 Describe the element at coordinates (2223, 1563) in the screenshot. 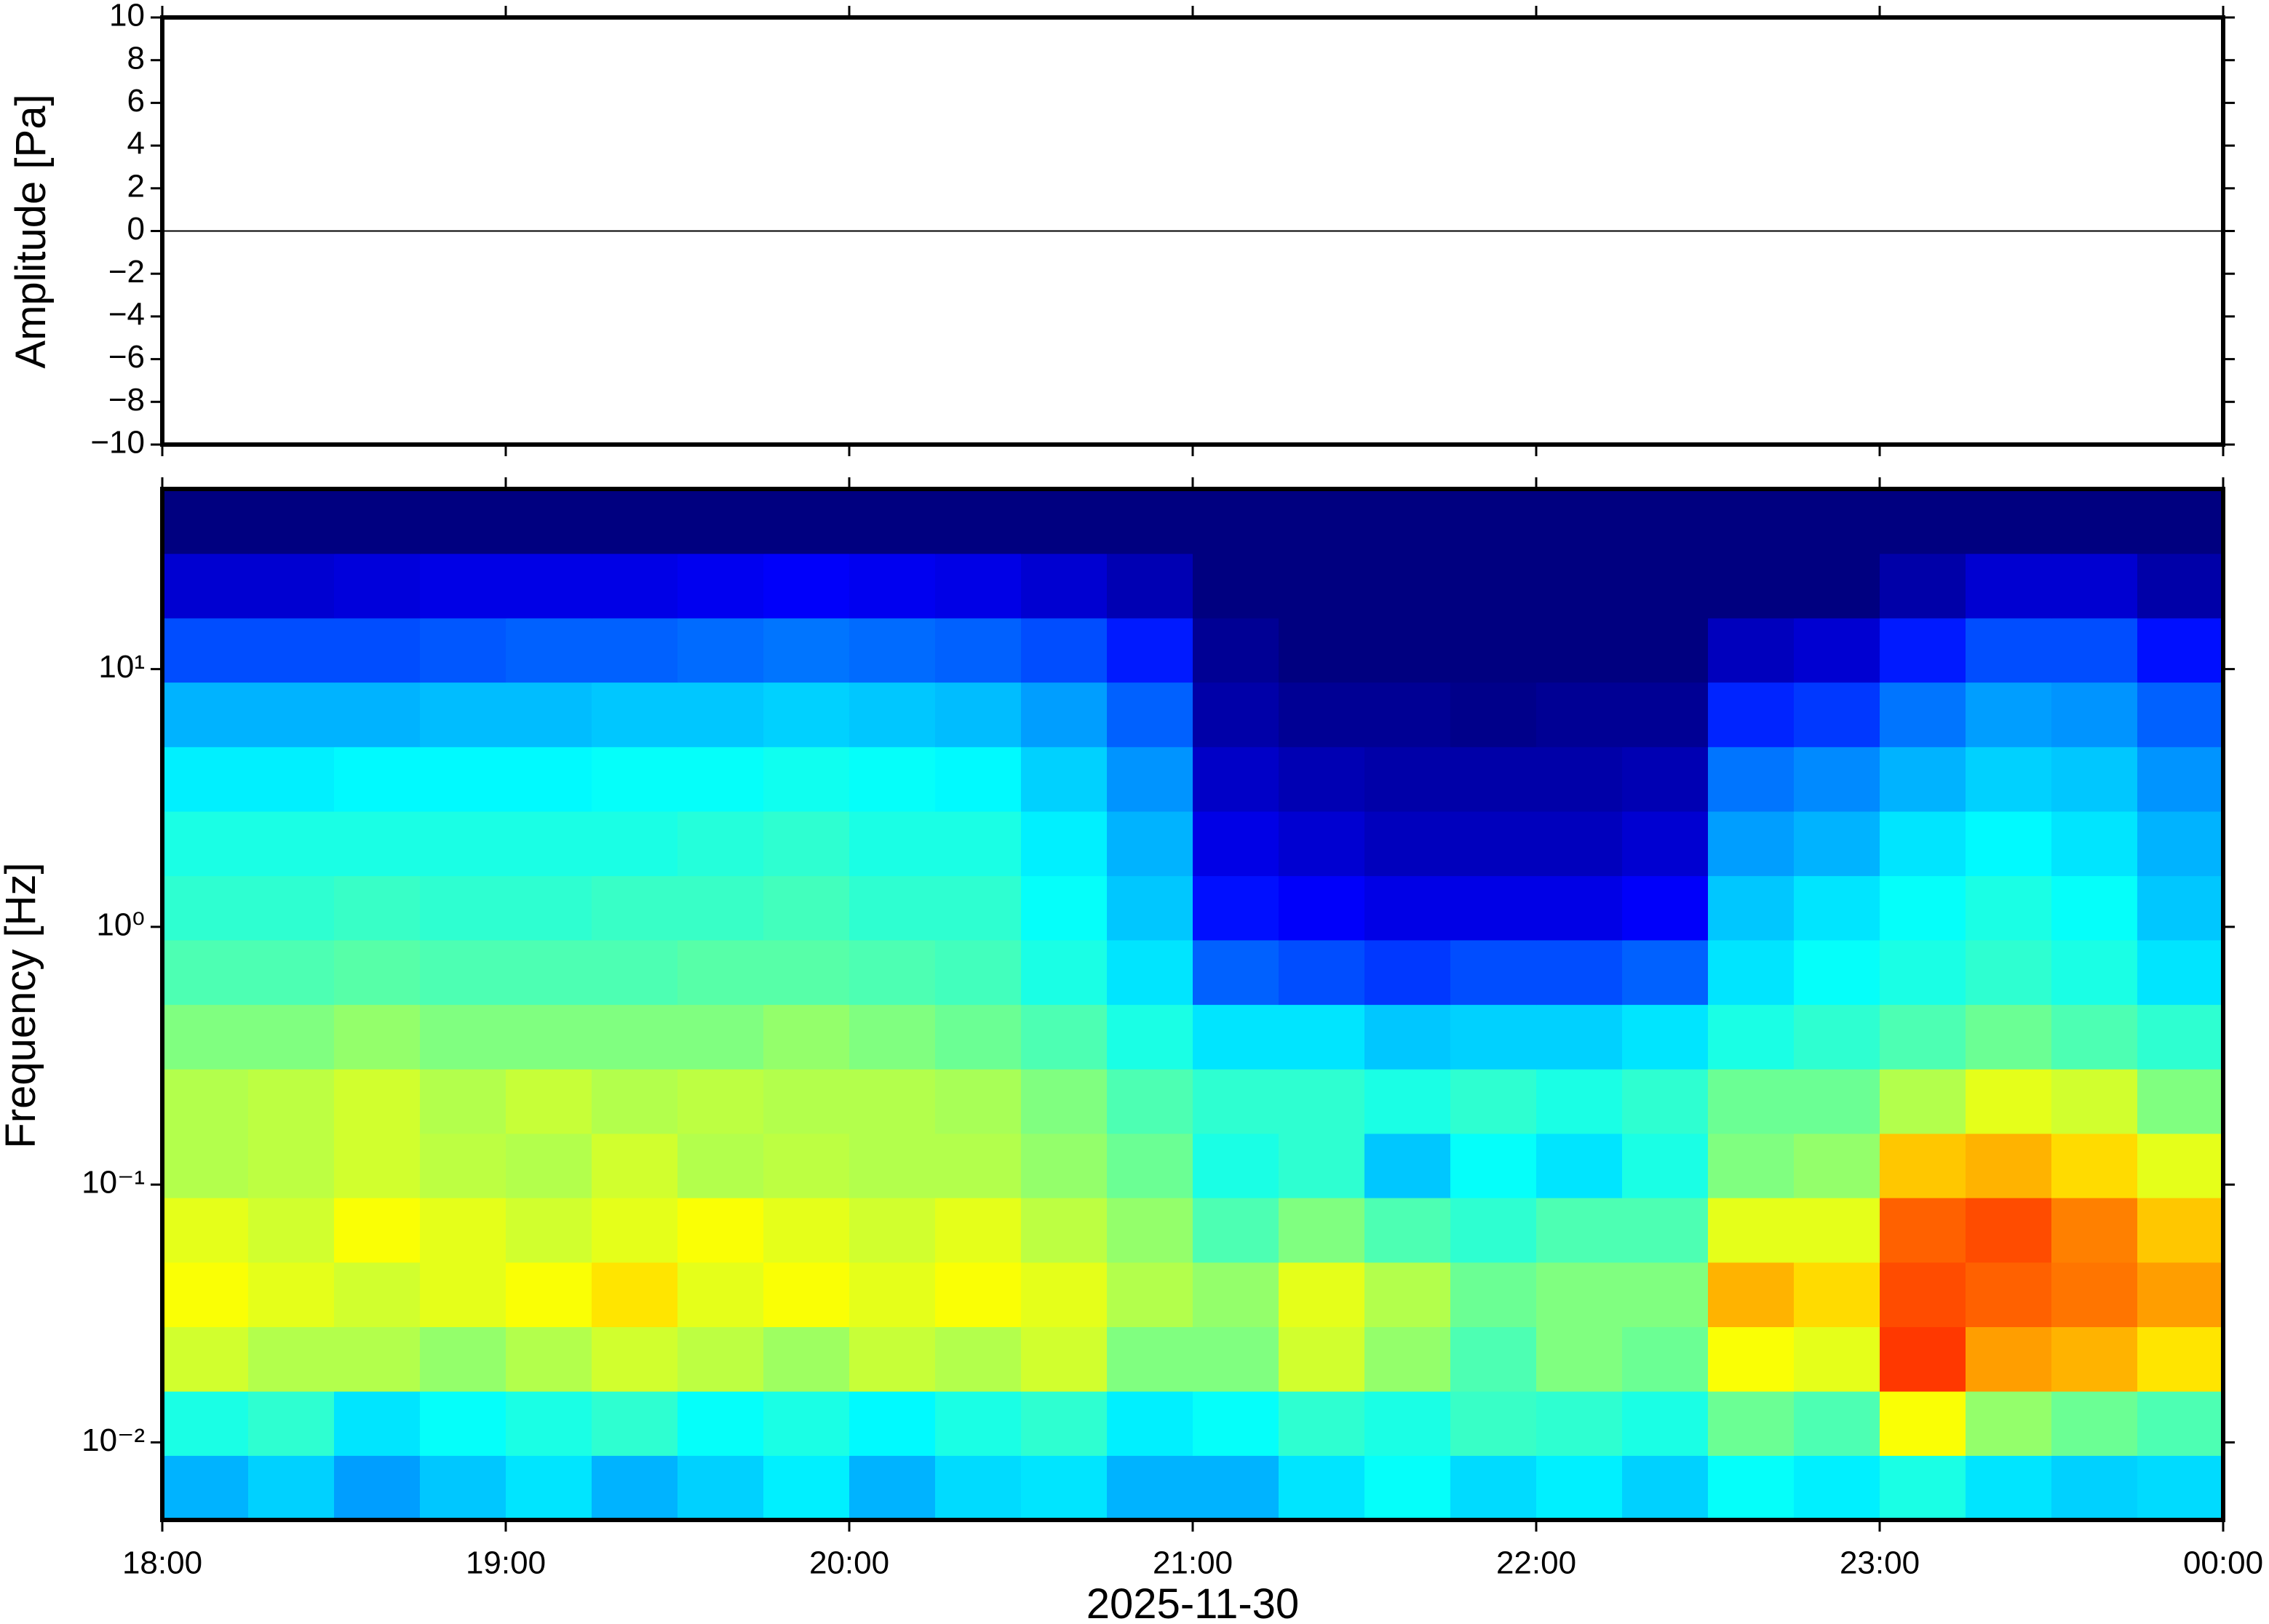

I see `x-tick-label: 00:00` at that location.